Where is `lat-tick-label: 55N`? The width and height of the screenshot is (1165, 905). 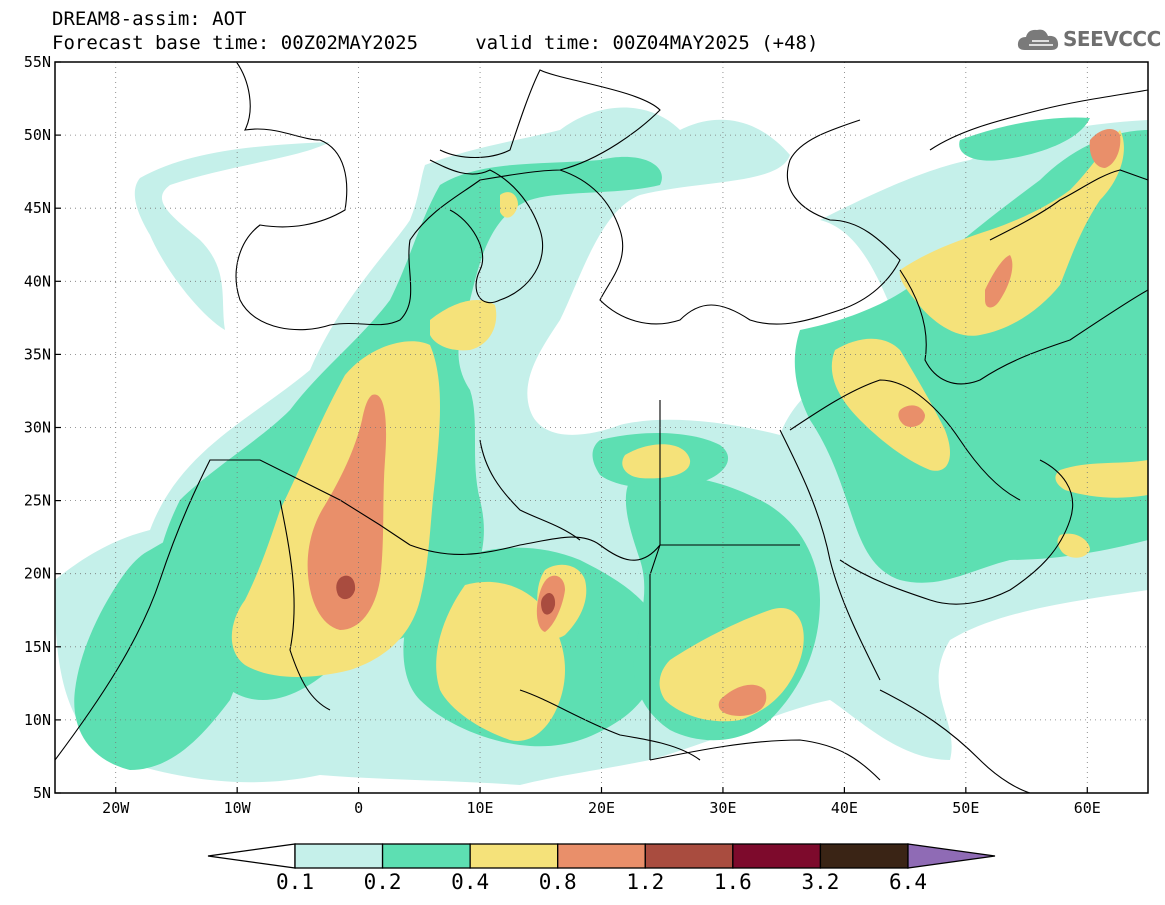
lat-tick-label: 55N is located at coordinates (37, 62).